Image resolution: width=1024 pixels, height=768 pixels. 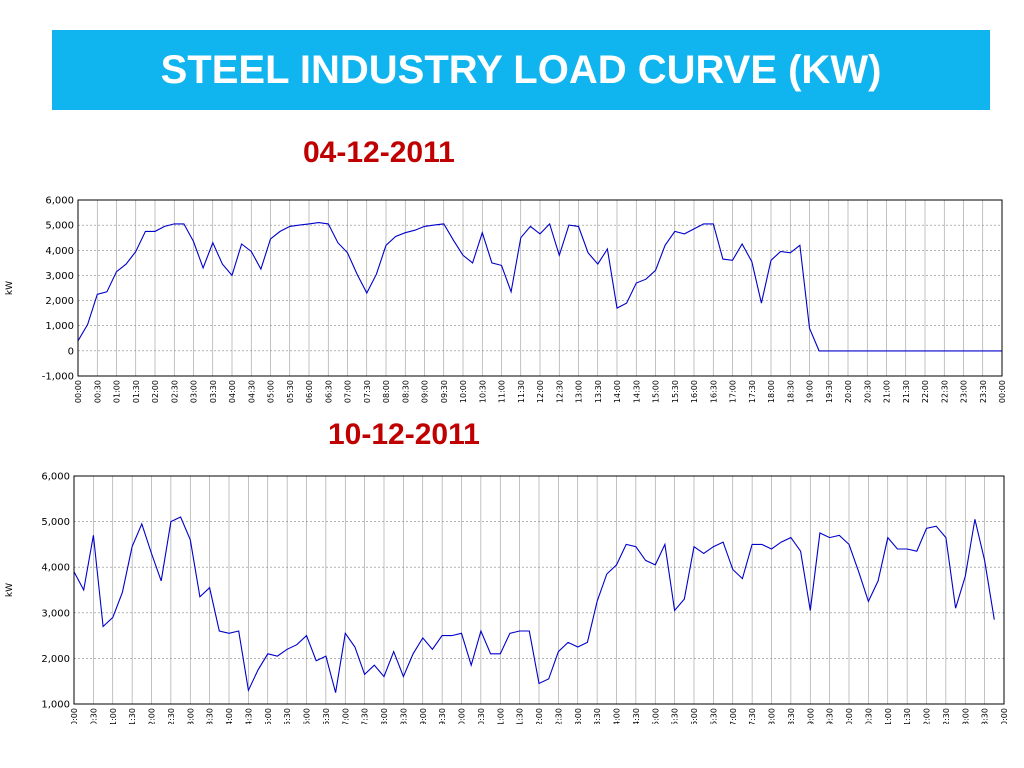 I want to click on x-tick-label: 03:00, so click(x=190, y=716).